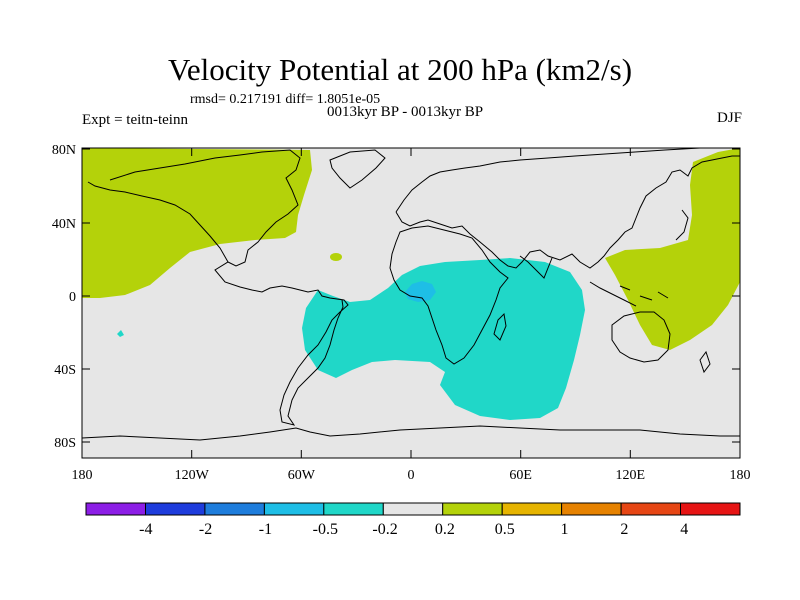  Describe the element at coordinates (65, 370) in the screenshot. I see `lat-label: 40S` at that location.